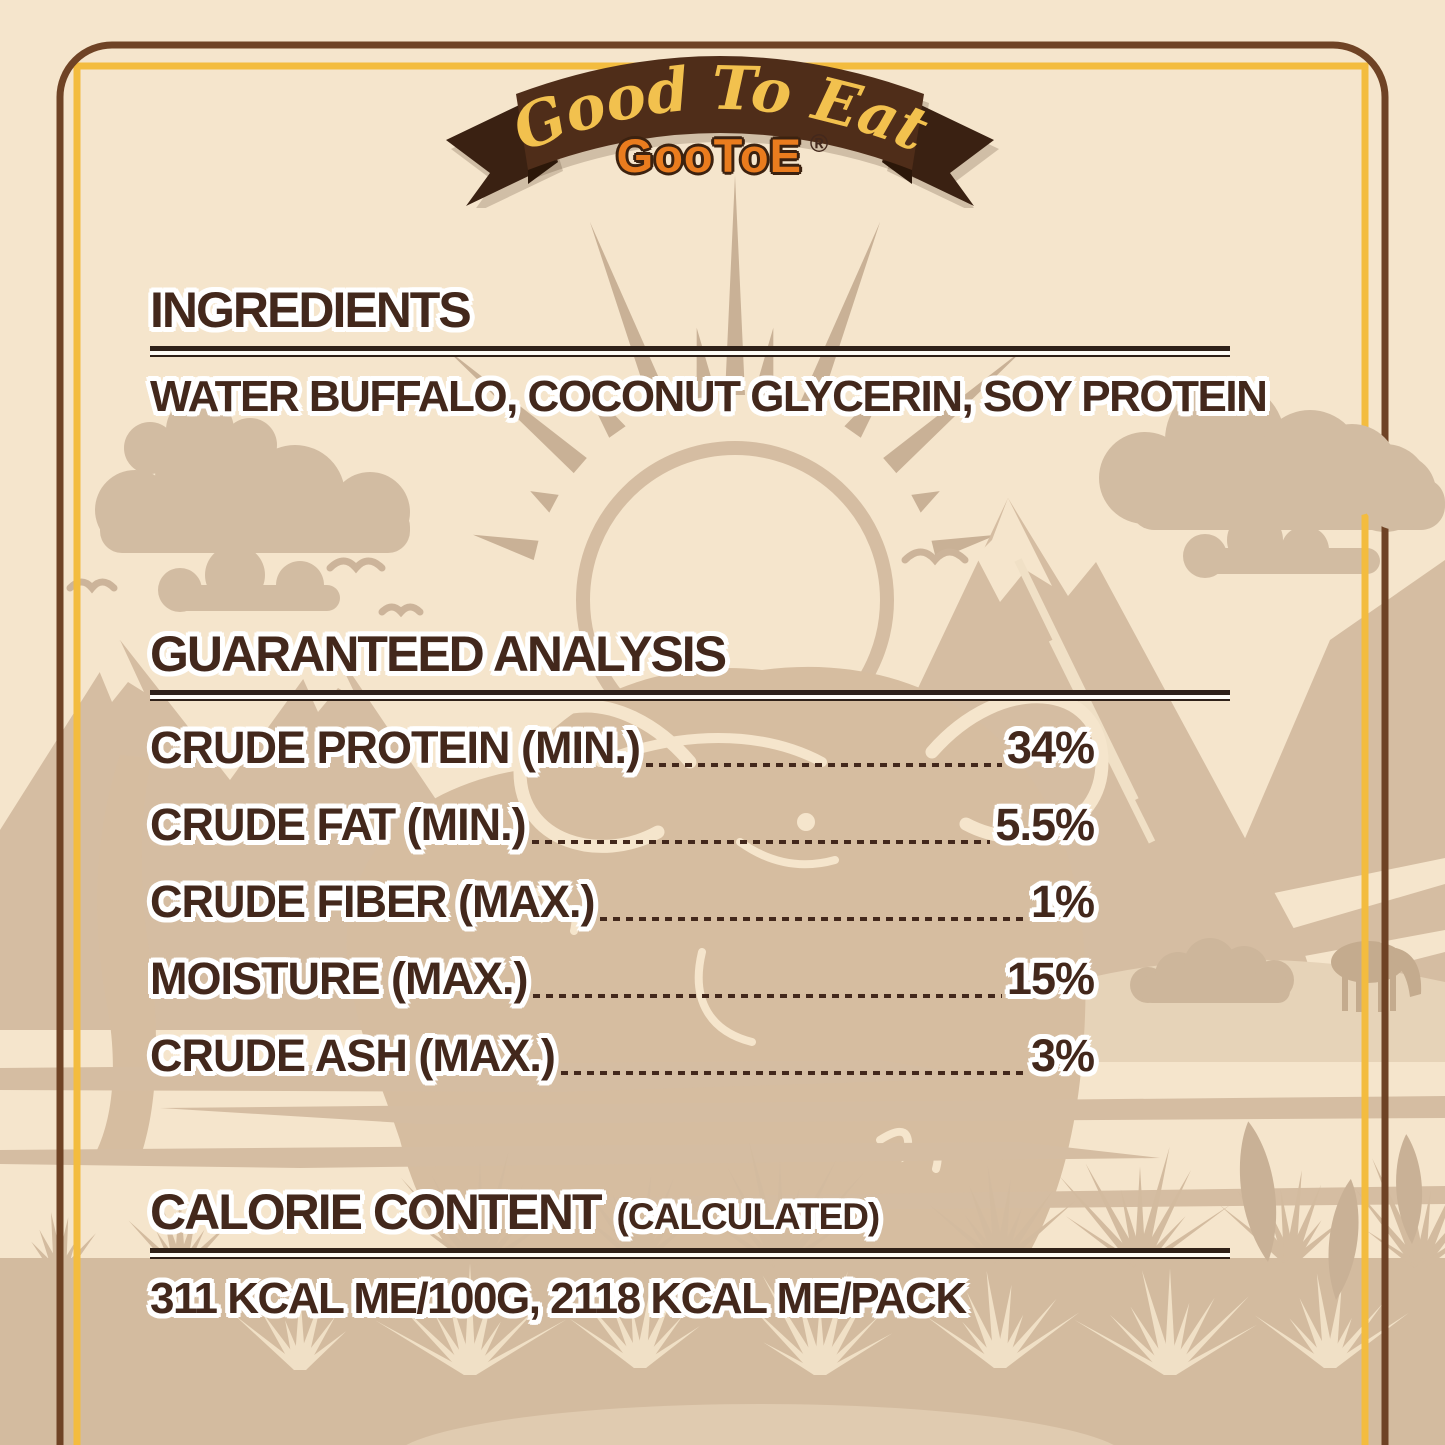  I want to click on analysis-value: 3%, so click(1062, 1055).